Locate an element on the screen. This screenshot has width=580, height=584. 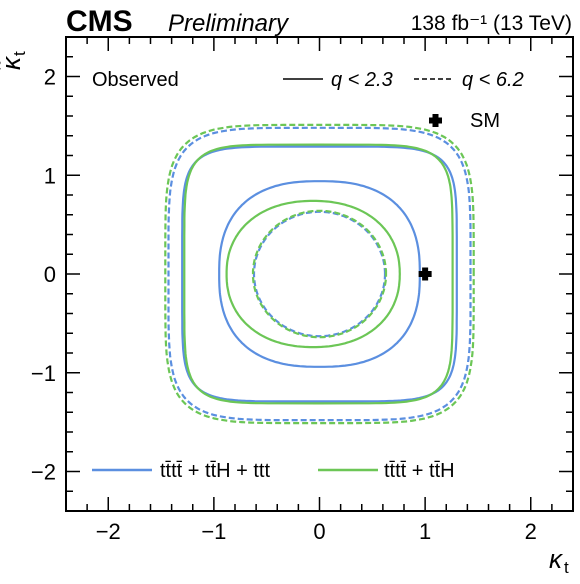
legend-dashed-label: q < 6.2 is located at coordinates (493, 80).